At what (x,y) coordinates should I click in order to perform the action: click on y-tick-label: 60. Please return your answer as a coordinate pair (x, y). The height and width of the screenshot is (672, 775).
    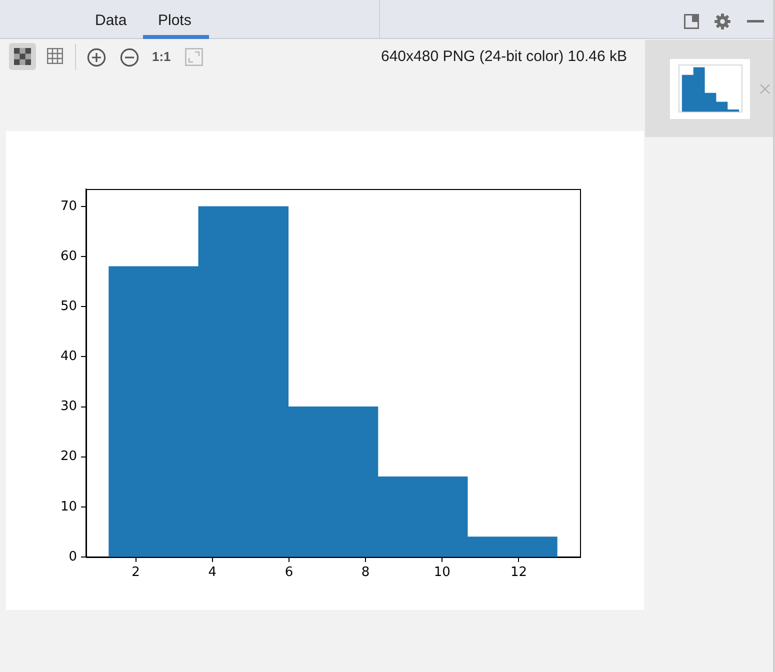
    Looking at the image, I should click on (68, 256).